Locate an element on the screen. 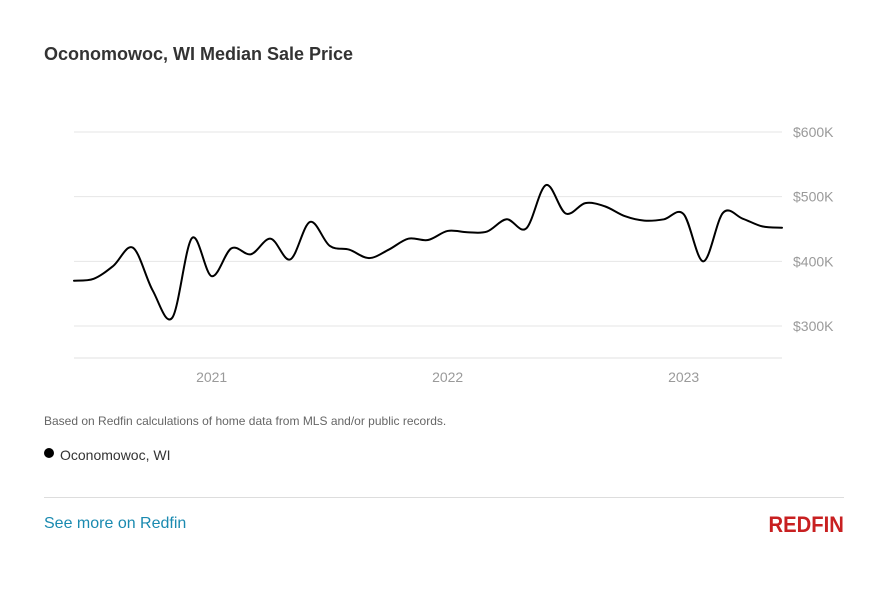 The width and height of the screenshot is (888, 596). legend: Oconomowoc, WI is located at coordinates (107, 455).